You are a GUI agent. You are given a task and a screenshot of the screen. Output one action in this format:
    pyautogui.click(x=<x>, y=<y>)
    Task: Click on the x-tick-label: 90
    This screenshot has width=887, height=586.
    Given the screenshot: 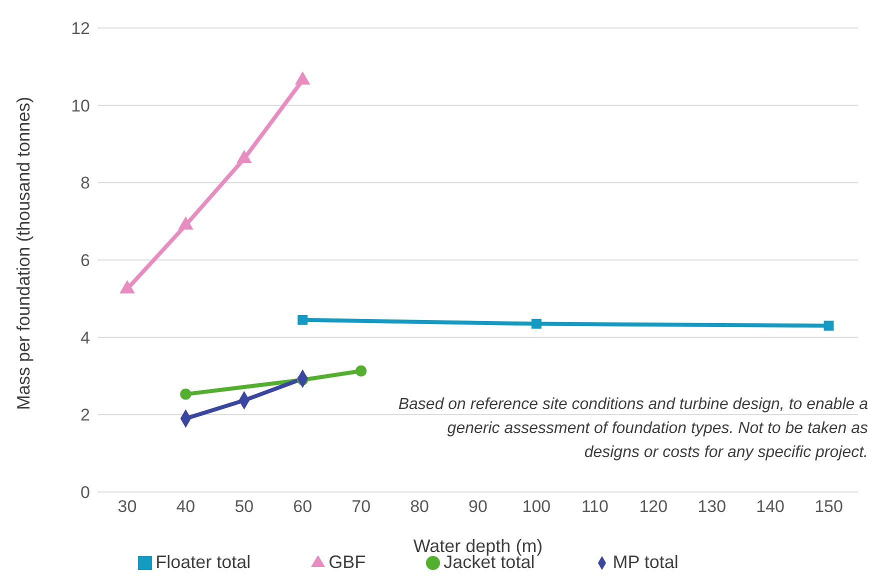 What is the action you would take?
    pyautogui.click(x=478, y=506)
    